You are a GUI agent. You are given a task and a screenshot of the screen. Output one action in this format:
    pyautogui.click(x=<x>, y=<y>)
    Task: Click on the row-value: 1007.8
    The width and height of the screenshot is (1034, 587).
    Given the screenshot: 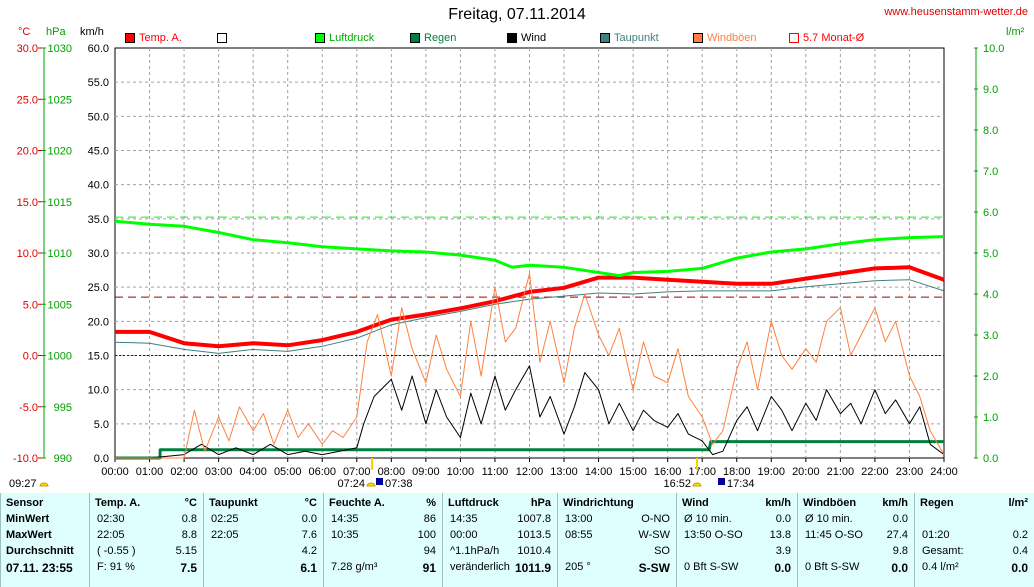 What is the action you would take?
    pyautogui.click(x=534, y=519)
    